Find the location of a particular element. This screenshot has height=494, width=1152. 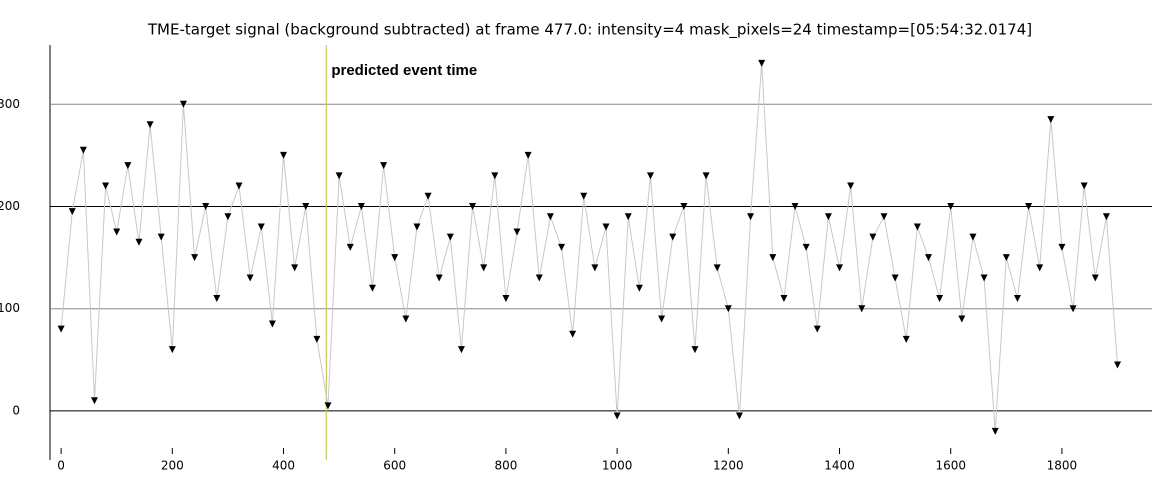

y-tick-label: 100 is located at coordinates (10, 308).